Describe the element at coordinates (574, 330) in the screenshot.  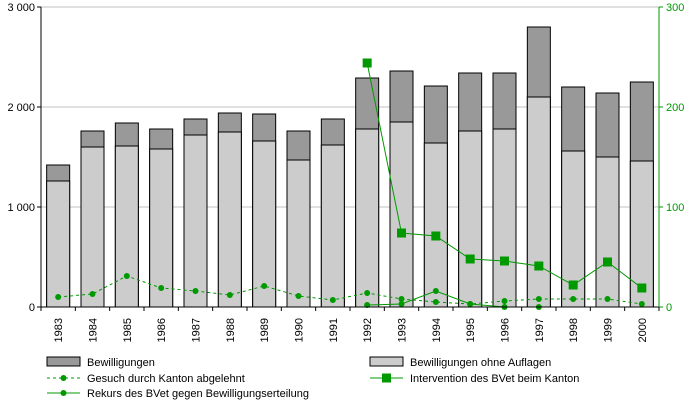
I see `x-tick-label: 1998` at that location.